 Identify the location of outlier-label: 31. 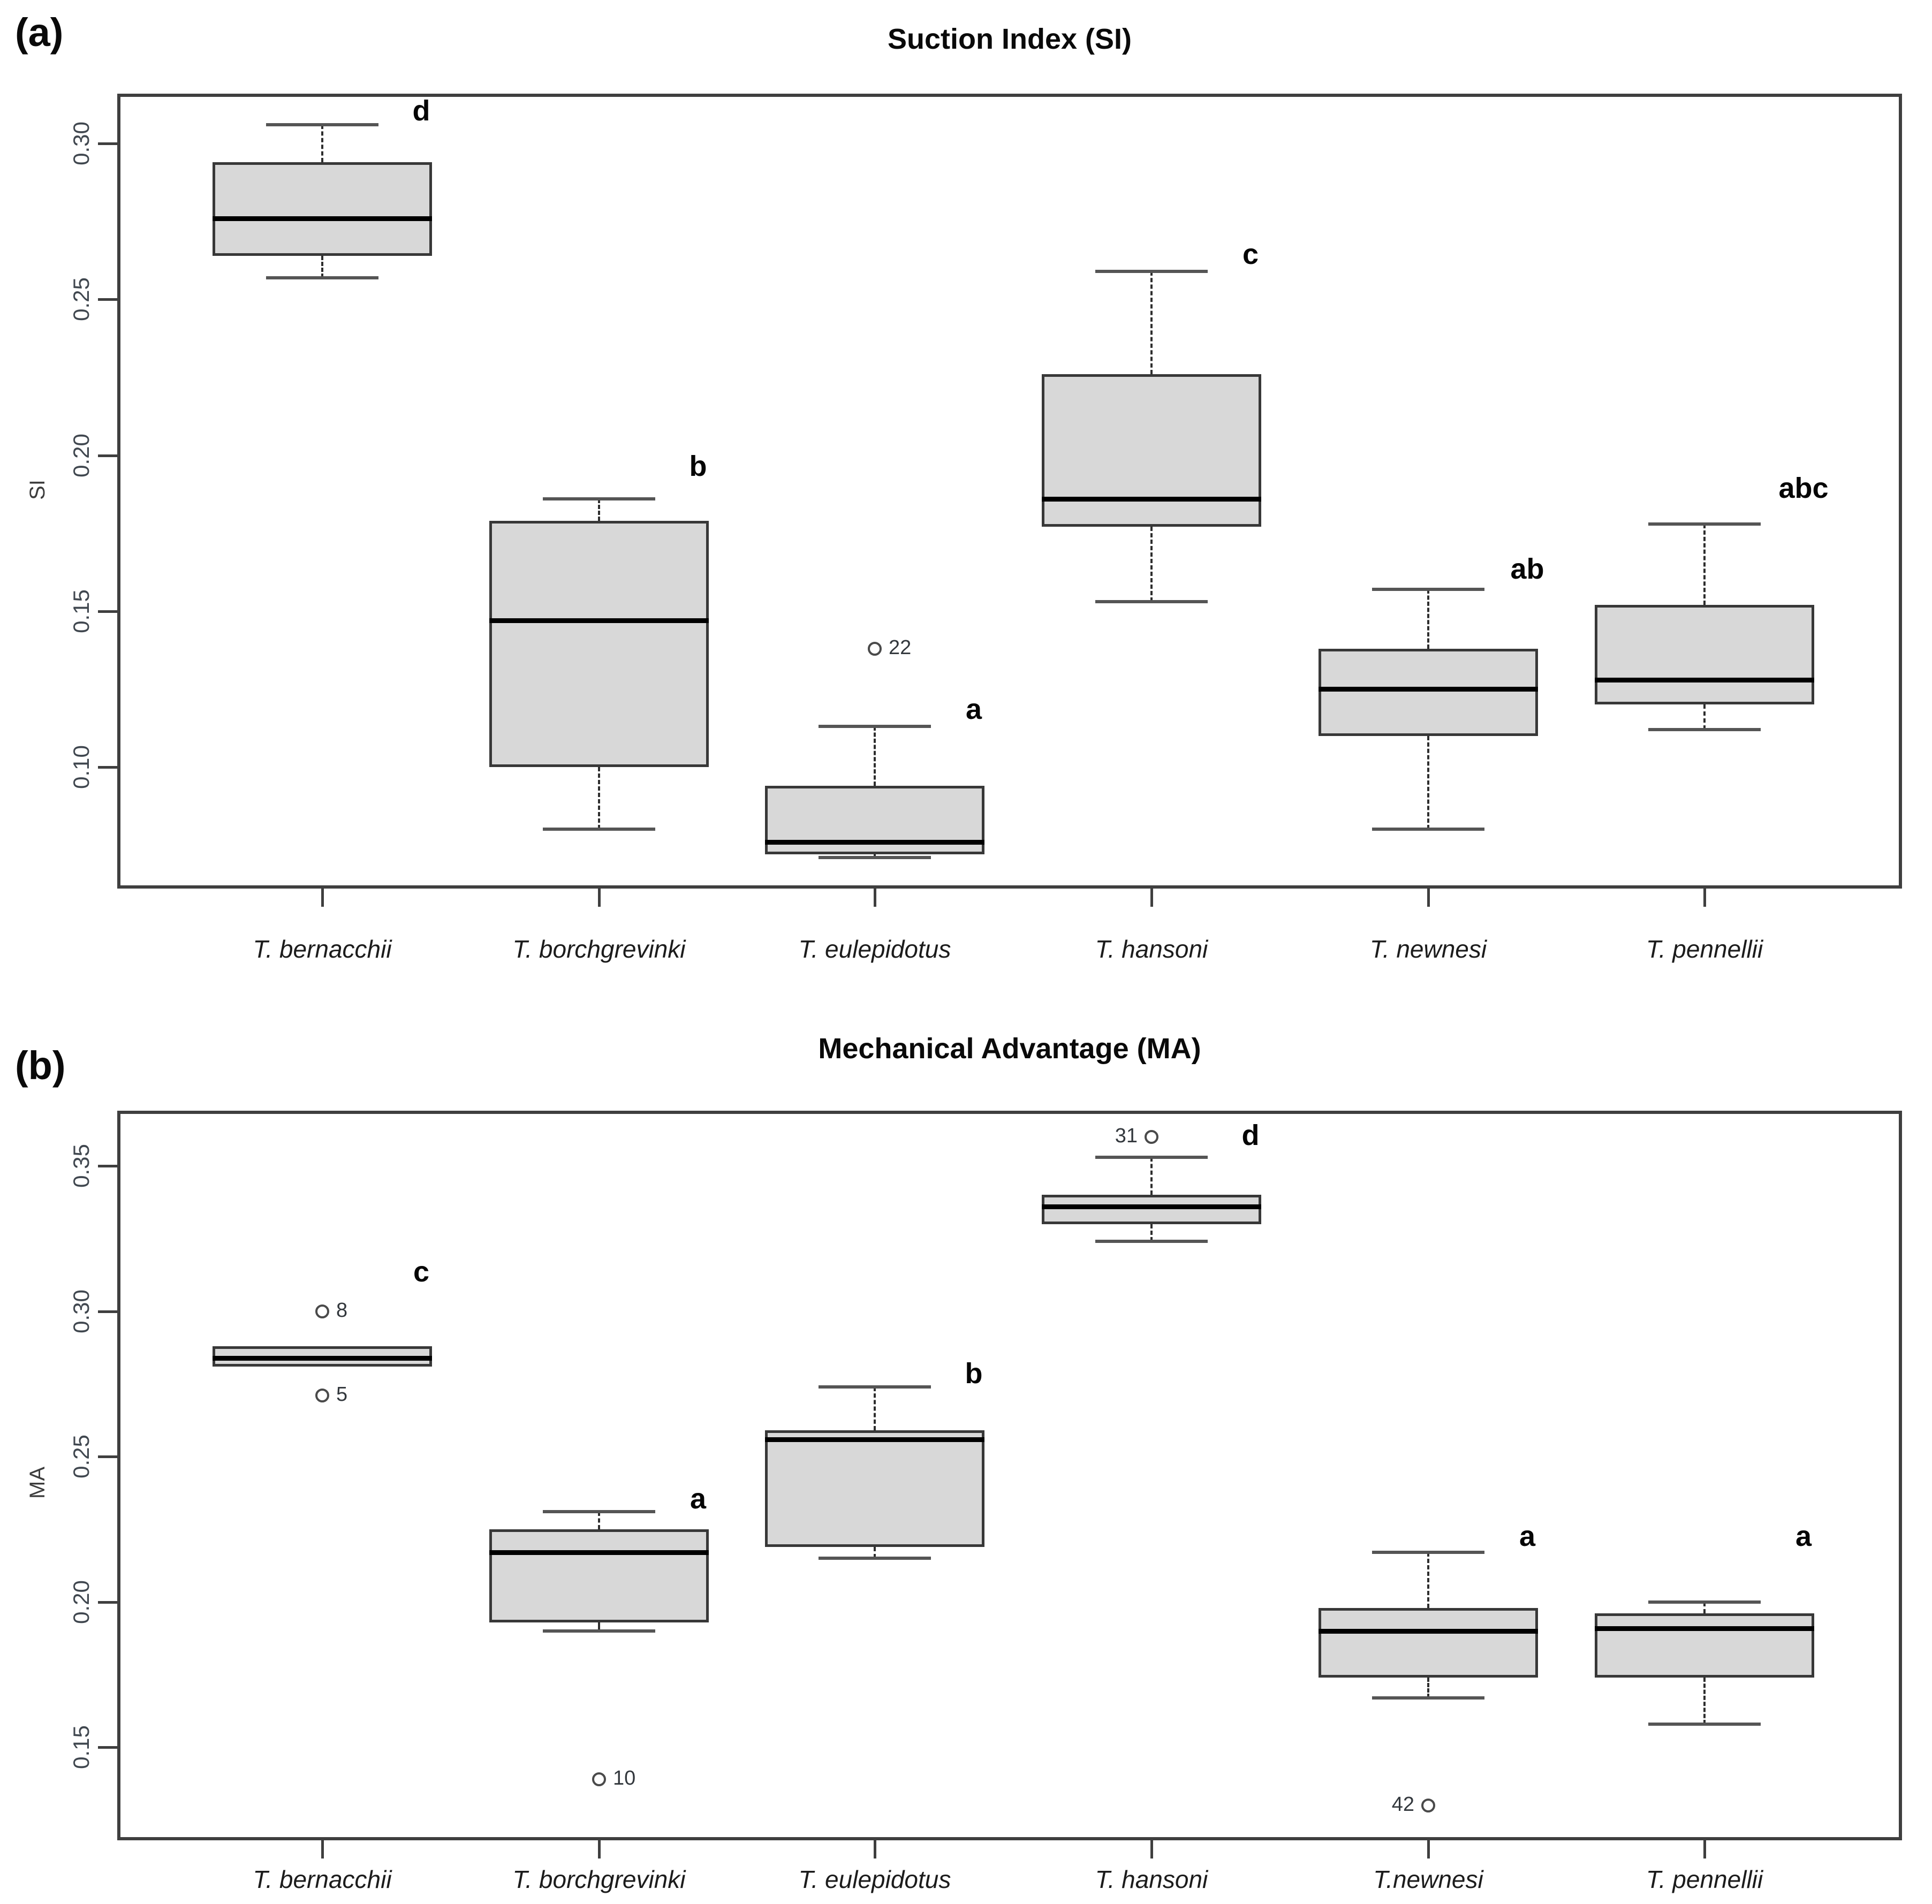
(1126, 1135).